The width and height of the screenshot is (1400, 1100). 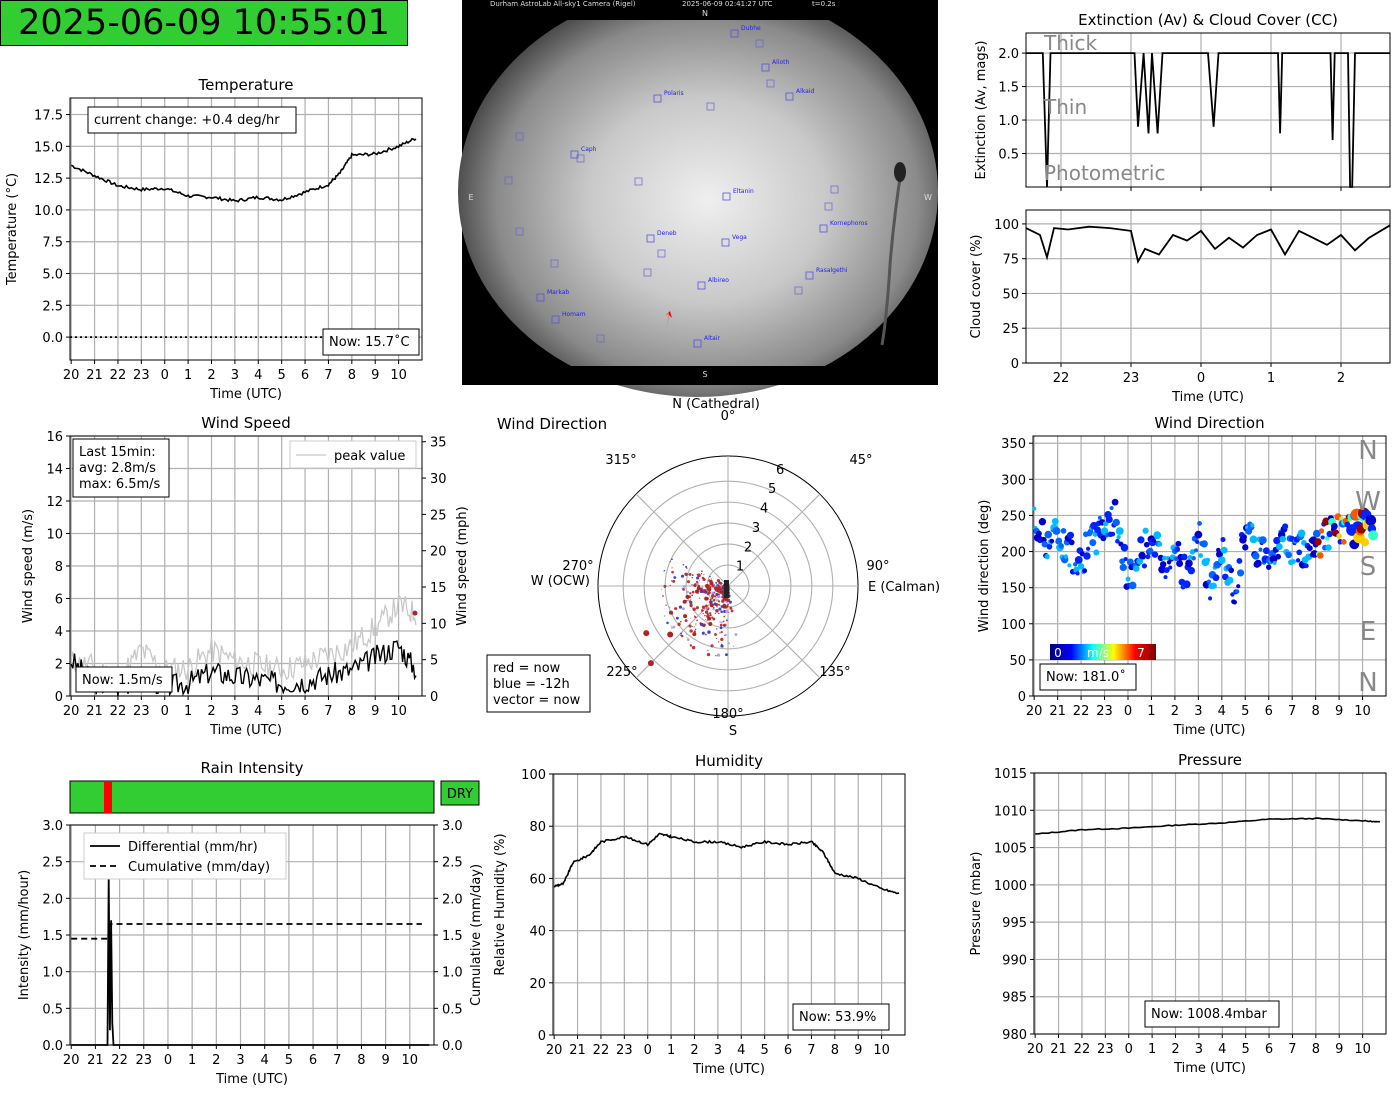 What do you see at coordinates (981, 110) in the screenshot?
I see `extinction-ylabel: Extinction (Av, mags)` at bounding box center [981, 110].